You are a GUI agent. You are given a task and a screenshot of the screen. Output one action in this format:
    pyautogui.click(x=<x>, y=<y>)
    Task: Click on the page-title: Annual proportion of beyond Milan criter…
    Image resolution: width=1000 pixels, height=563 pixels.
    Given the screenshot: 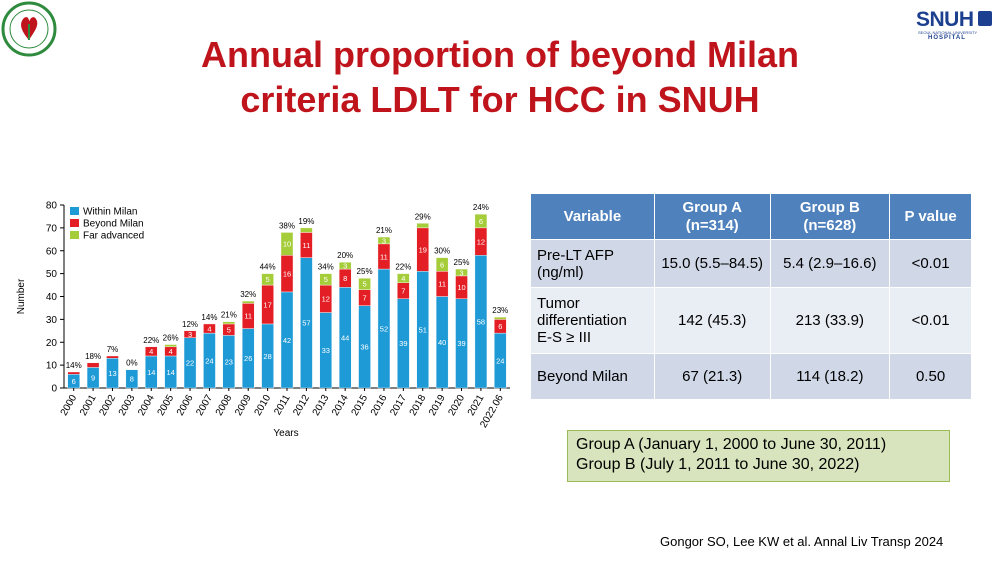 What is the action you would take?
    pyautogui.click(x=500, y=77)
    